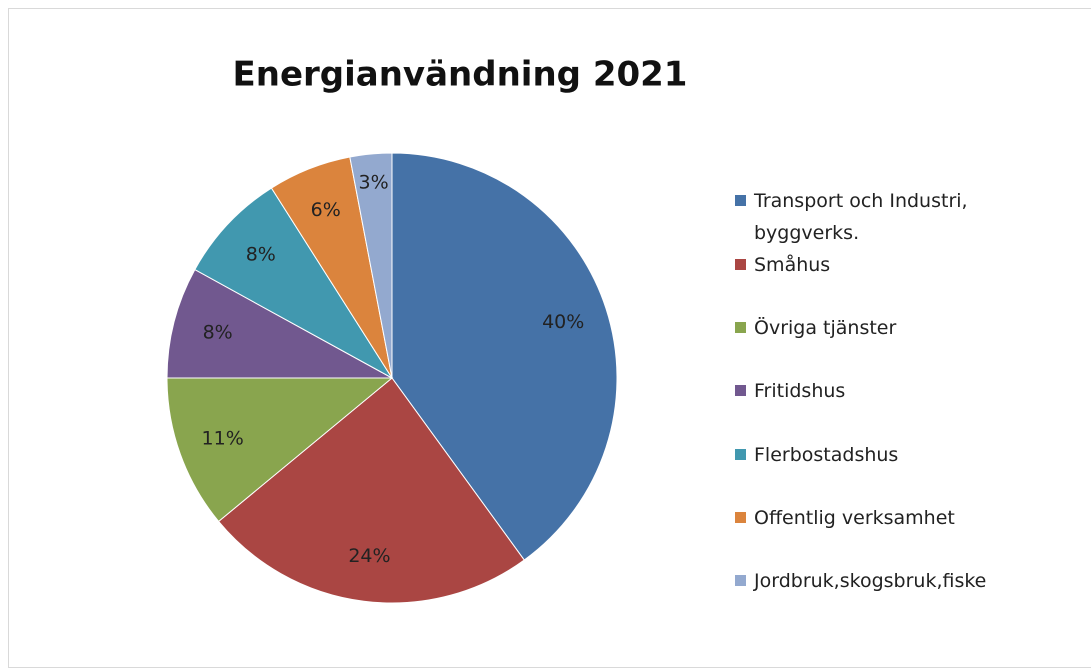  I want to click on legend-label: Fritidshus, so click(800, 391).